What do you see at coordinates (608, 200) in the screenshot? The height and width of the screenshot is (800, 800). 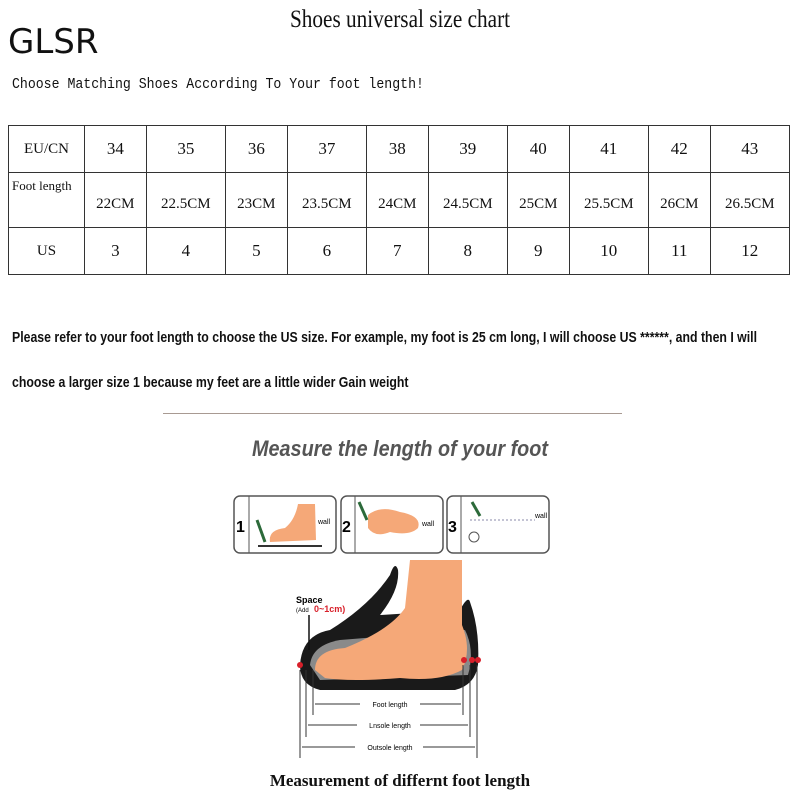 I see `table-cell: 25.5CM` at bounding box center [608, 200].